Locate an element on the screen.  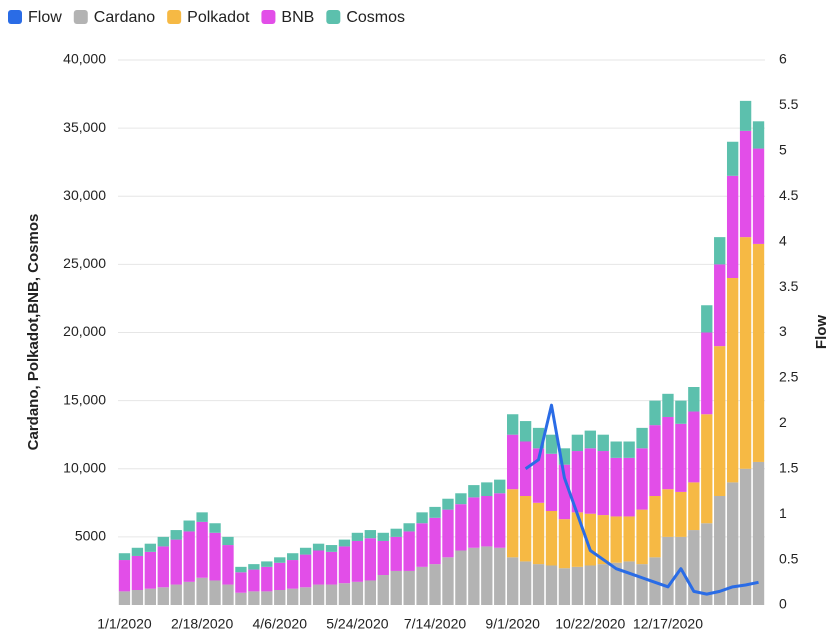
y2-tick-label: 4.5 is located at coordinates (789, 195).